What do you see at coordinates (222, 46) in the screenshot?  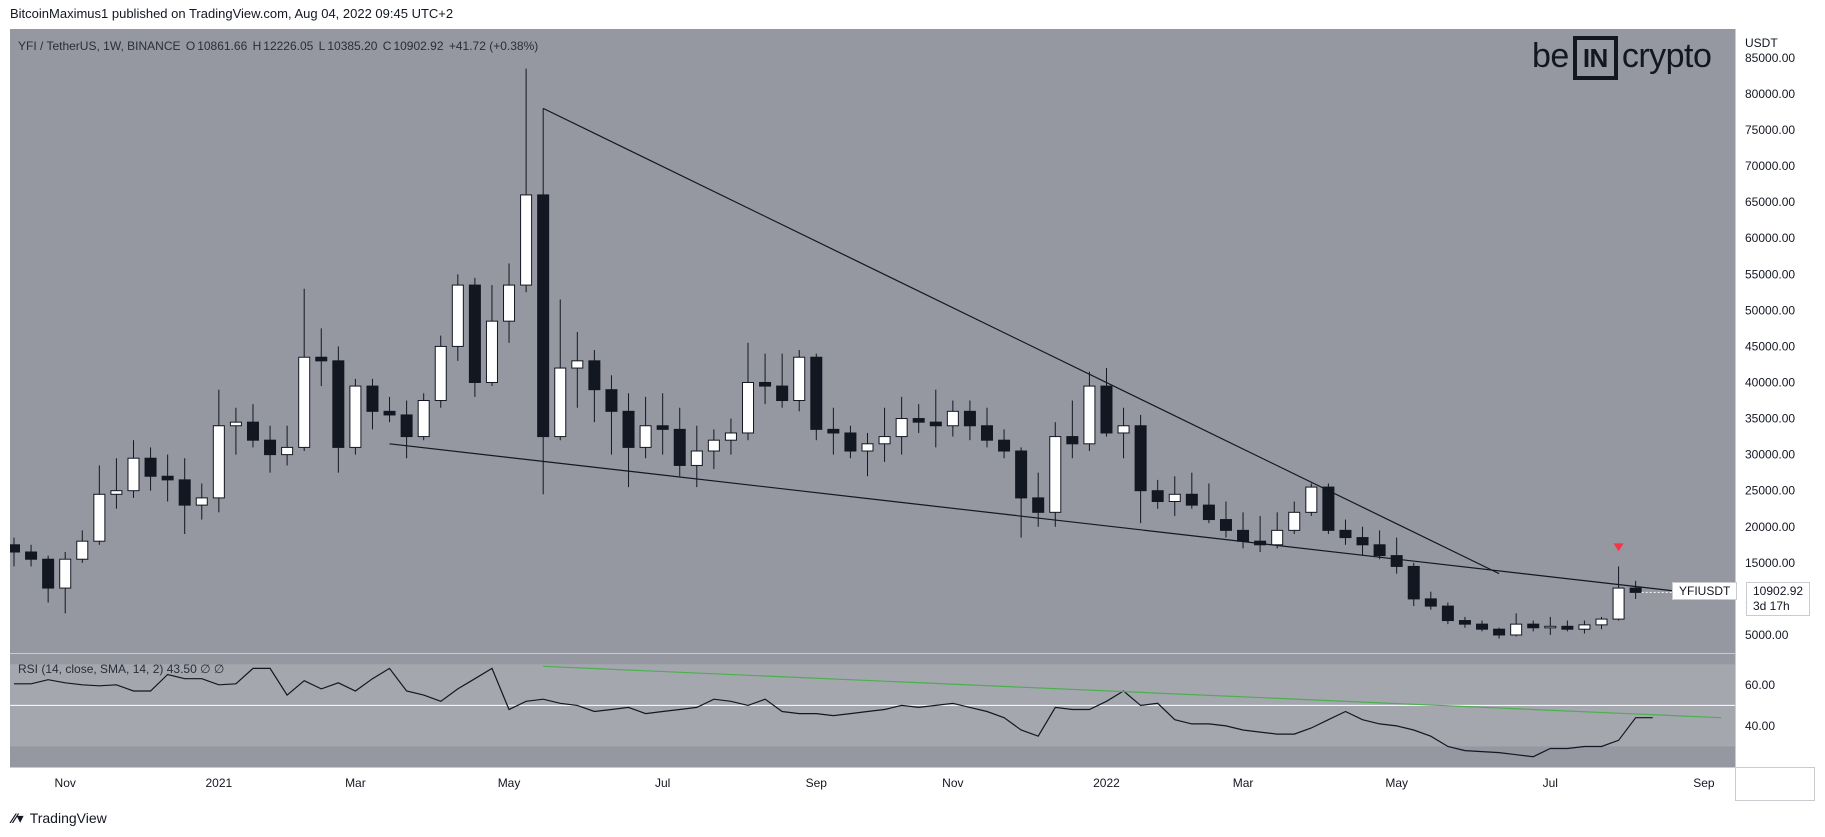 I see `open-value: 10861.66` at bounding box center [222, 46].